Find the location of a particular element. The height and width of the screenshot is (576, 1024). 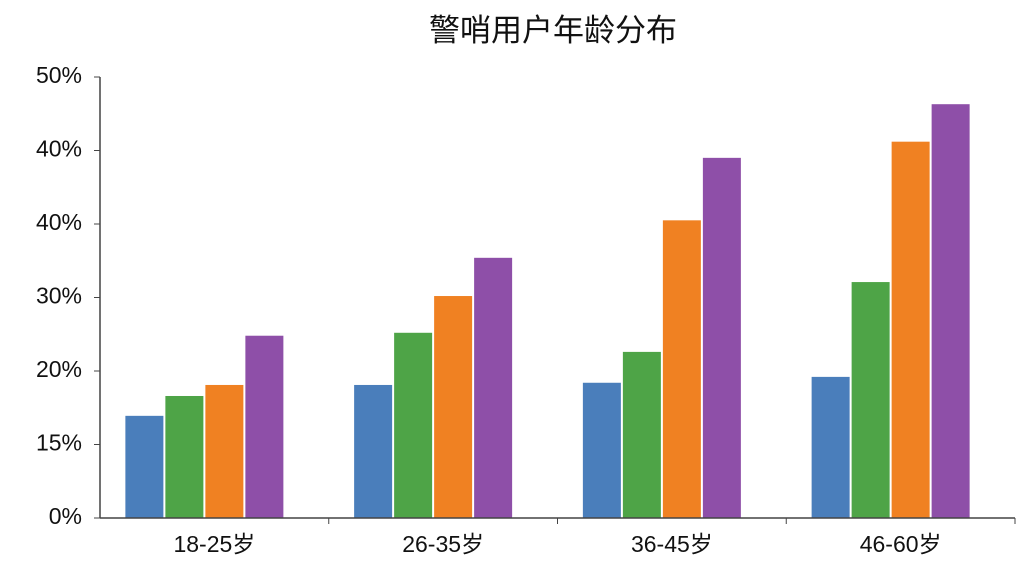

x-tick-label: 18-25岁 is located at coordinates (214, 544).